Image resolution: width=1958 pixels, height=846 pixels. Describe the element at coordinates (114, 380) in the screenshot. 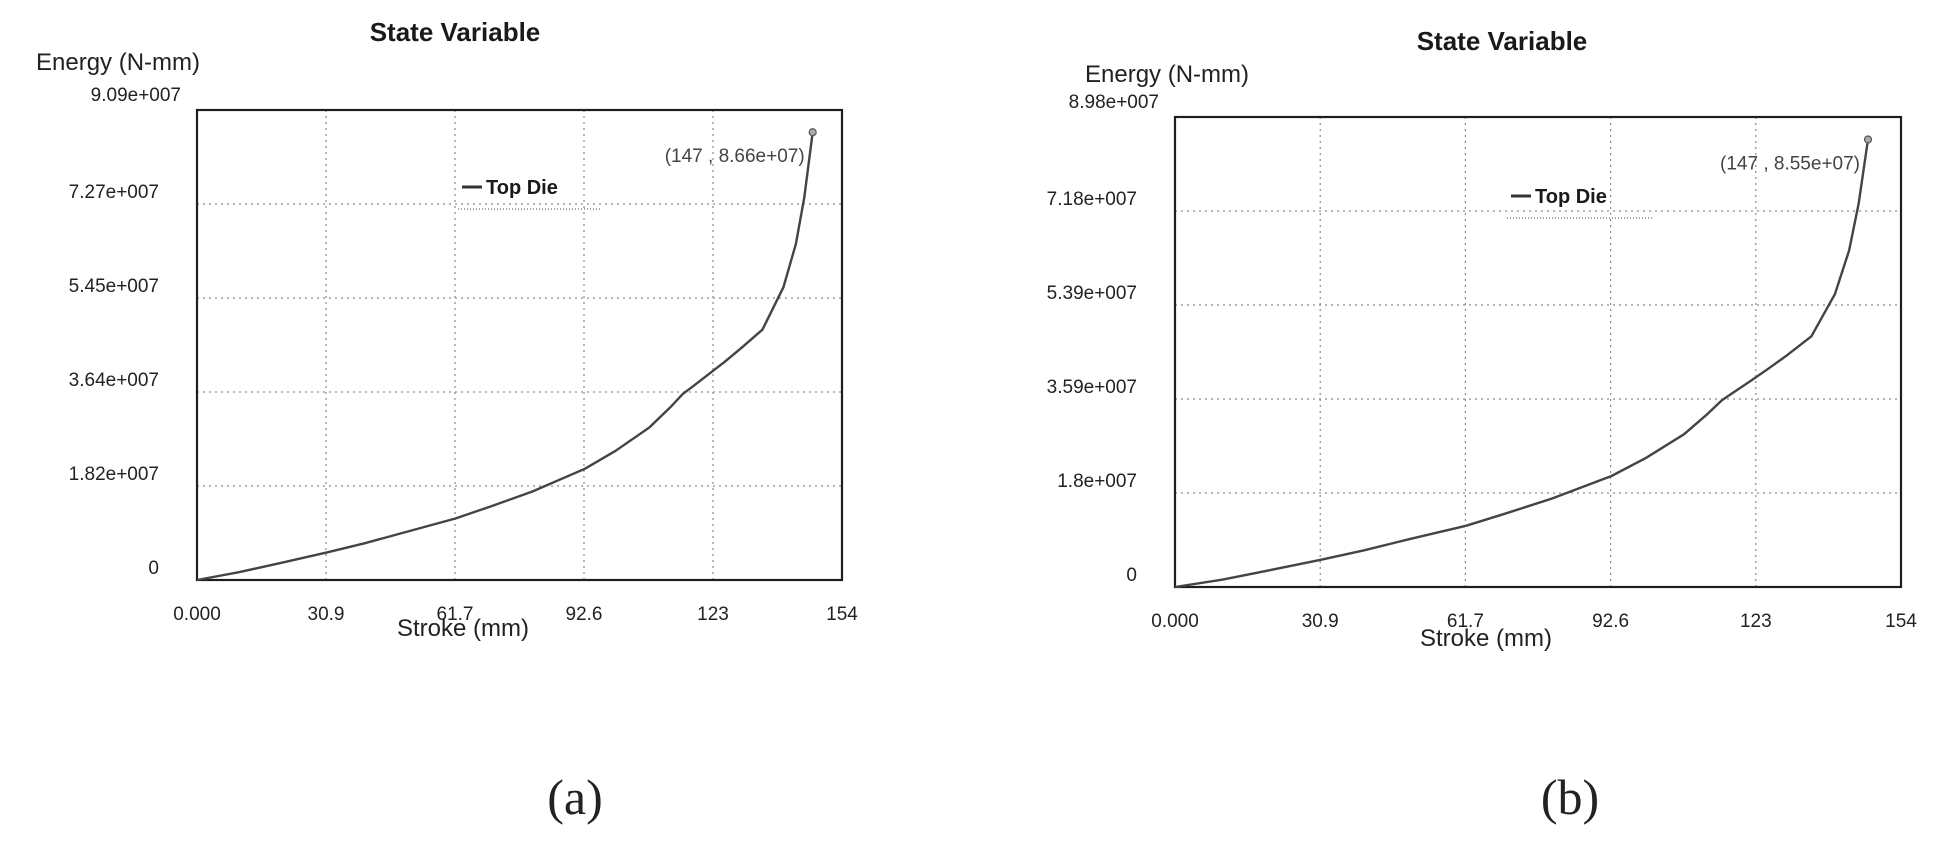

I see `y-tick-label: 3.64e+007` at that location.